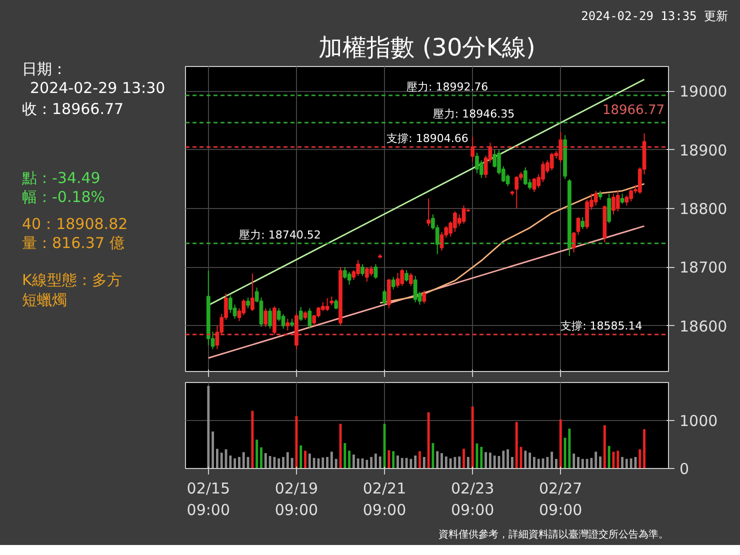 Image resolution: width=740 pixels, height=555 pixels. What do you see at coordinates (427, 48) in the screenshot?
I see `chart-title: 加權指數 (30分K線)` at bounding box center [427, 48].